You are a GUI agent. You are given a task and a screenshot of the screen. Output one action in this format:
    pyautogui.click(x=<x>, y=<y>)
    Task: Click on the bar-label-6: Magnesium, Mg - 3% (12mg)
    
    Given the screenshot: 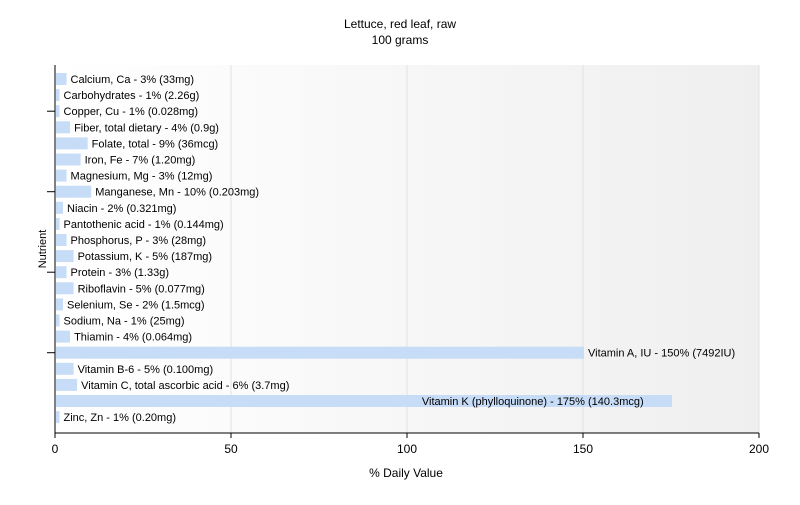 What is the action you would take?
    pyautogui.click(x=142, y=177)
    